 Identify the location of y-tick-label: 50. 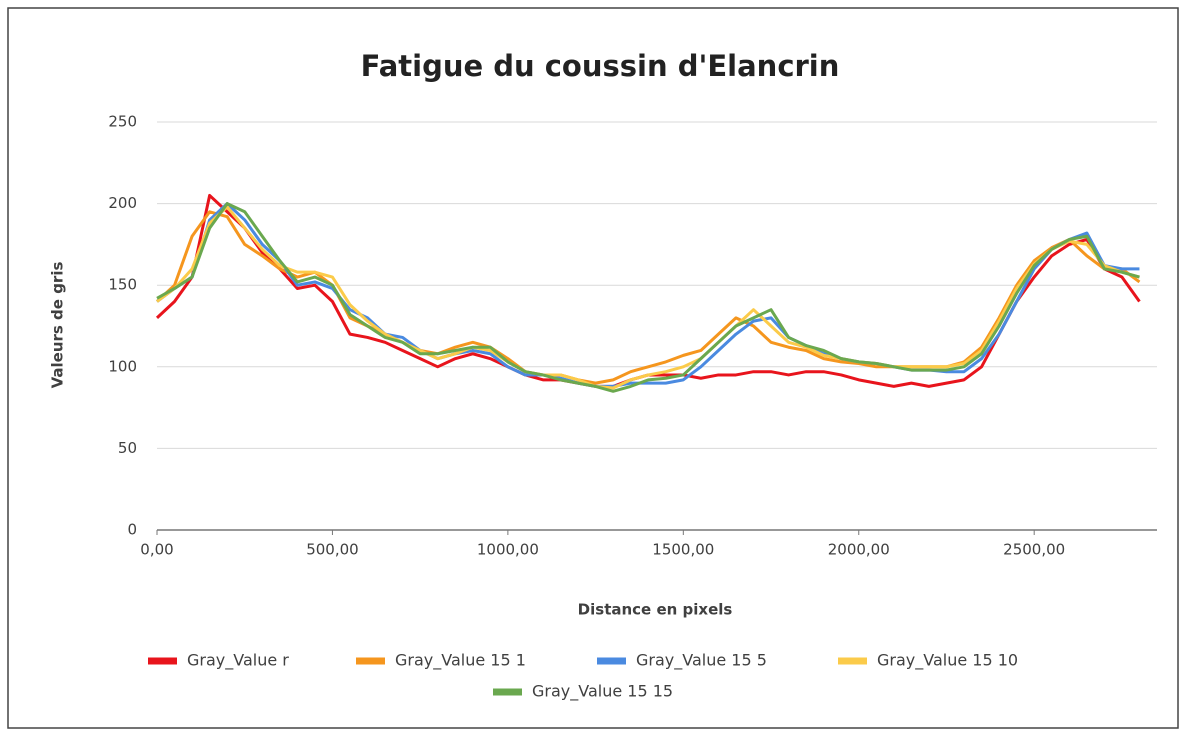
(127, 448).